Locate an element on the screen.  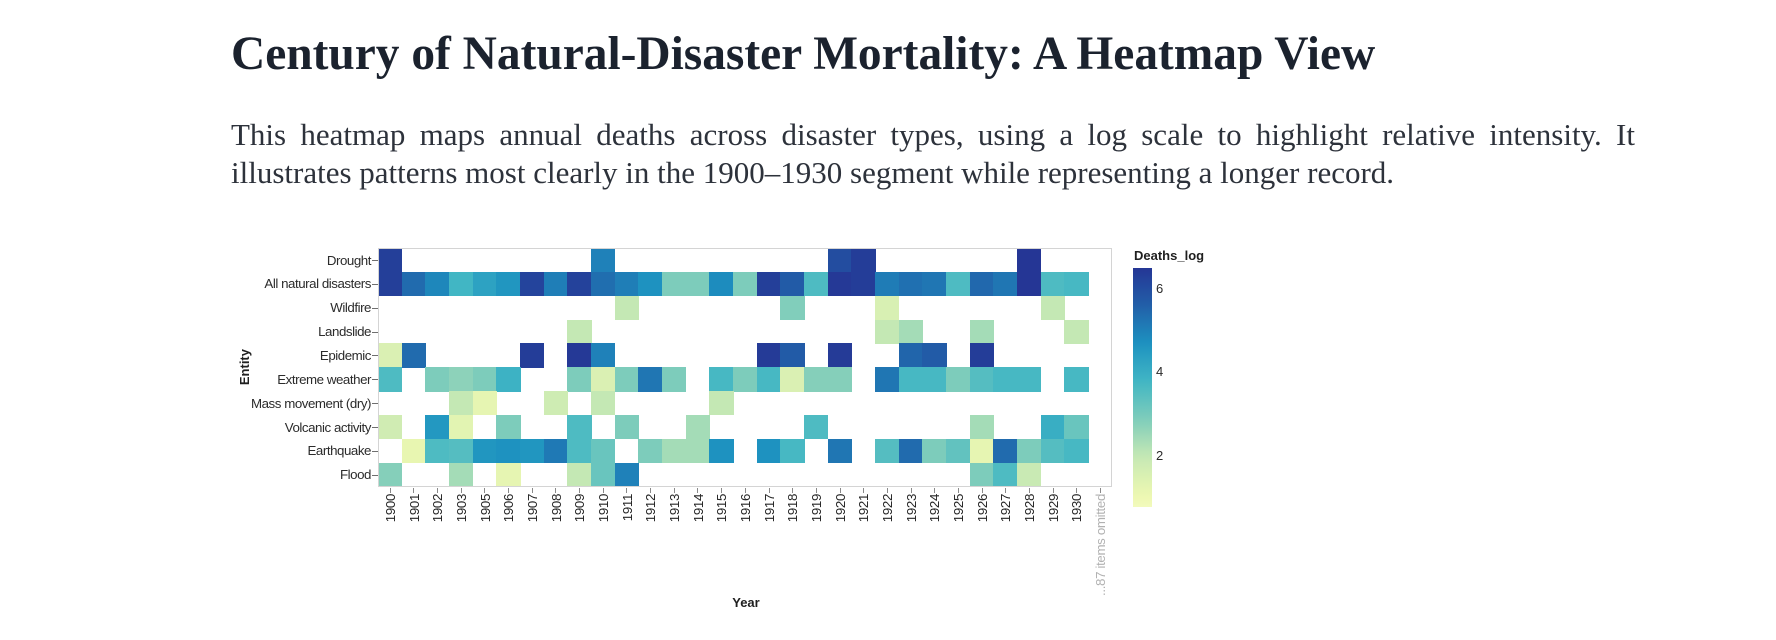
x-tick-label: 1908 is located at coordinates (556, 508).